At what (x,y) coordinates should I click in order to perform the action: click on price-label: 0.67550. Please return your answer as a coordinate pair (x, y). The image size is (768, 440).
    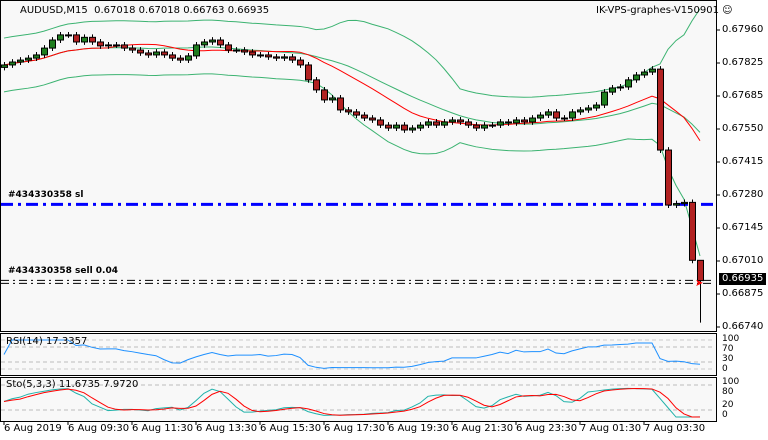
    Looking at the image, I should click on (743, 128).